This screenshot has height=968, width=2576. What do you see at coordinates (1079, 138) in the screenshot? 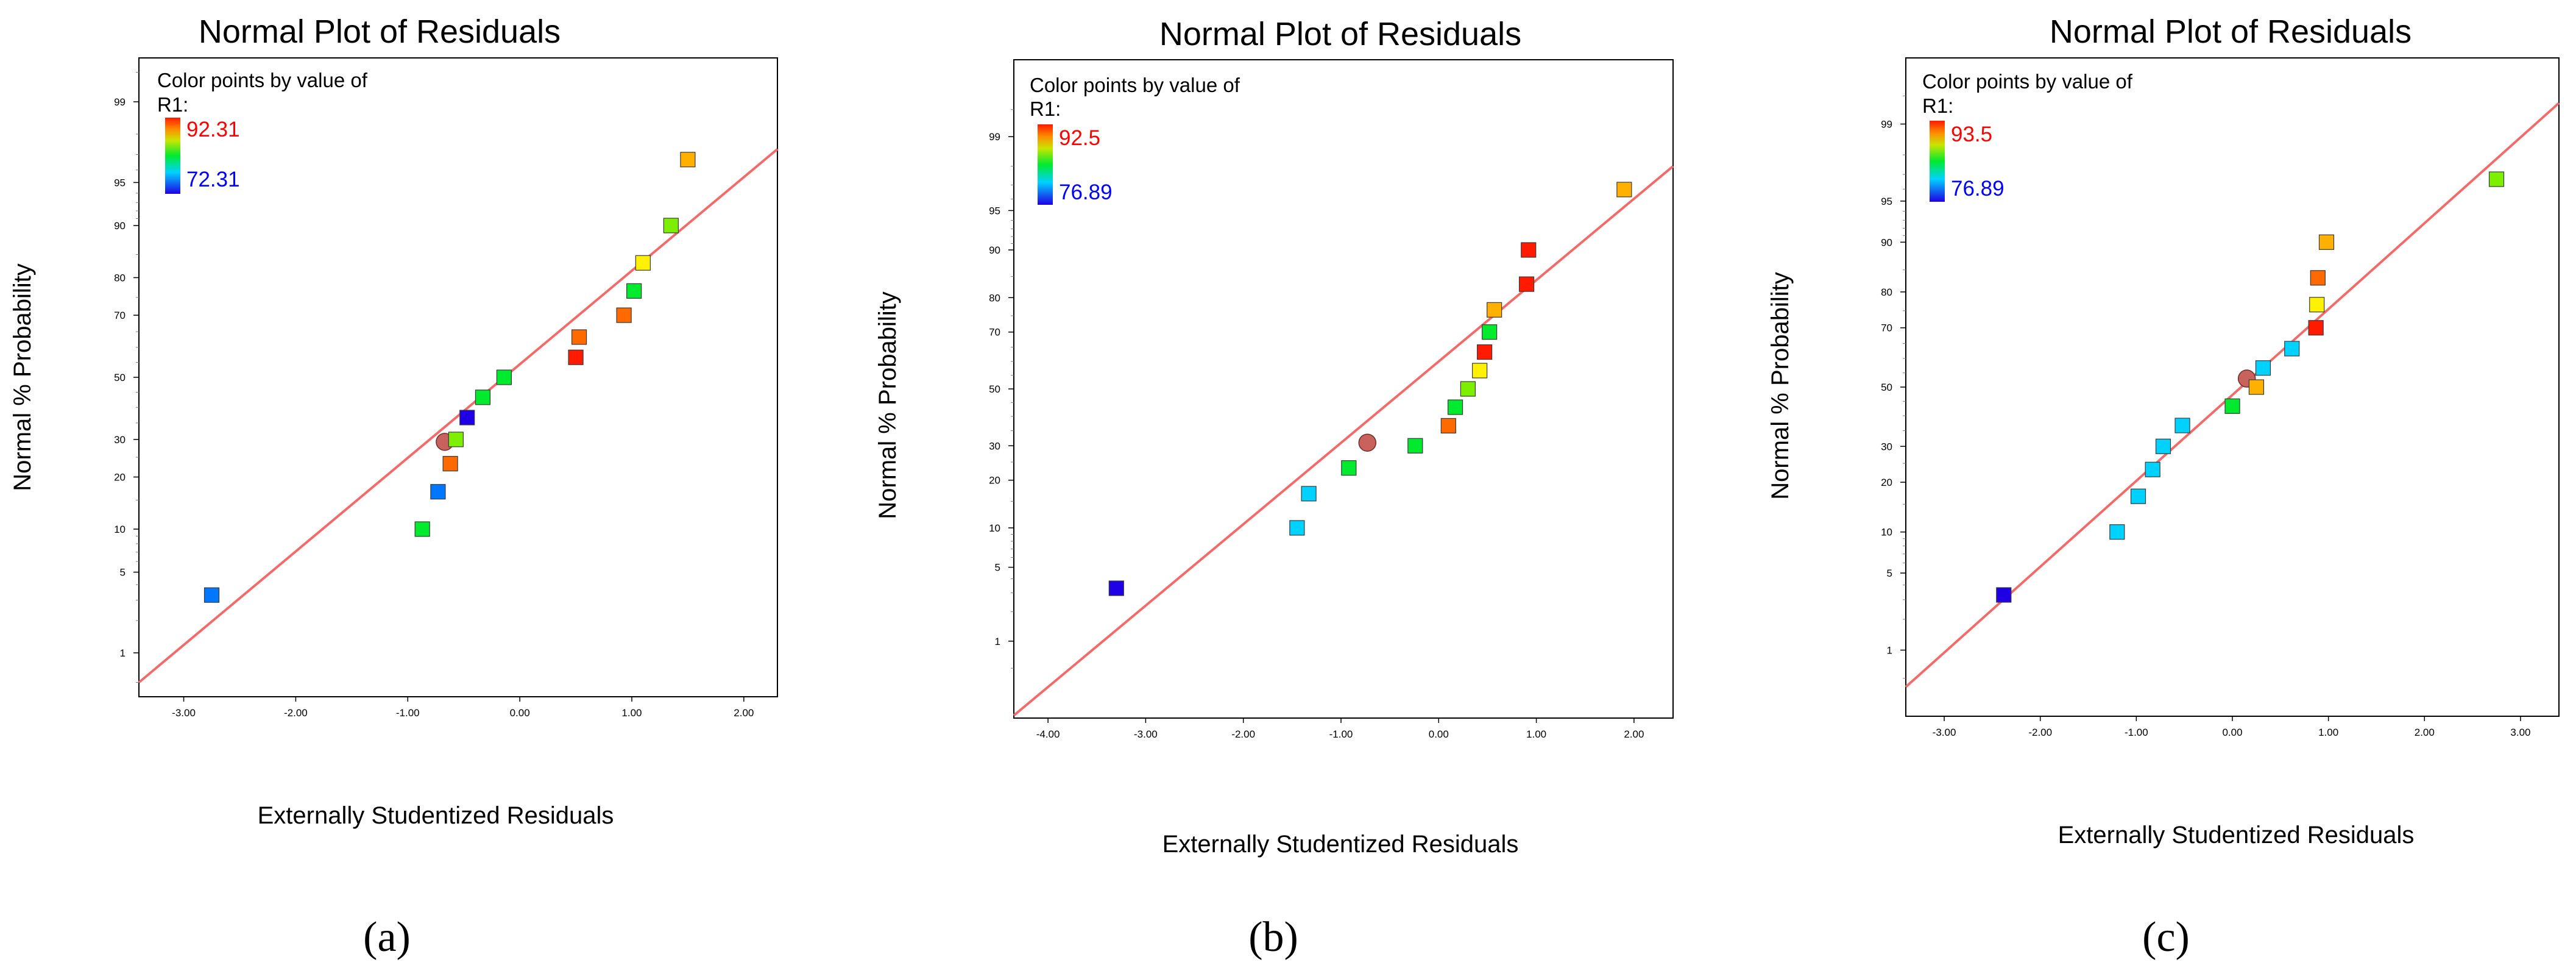
I see `legend-high-value: 92.5` at bounding box center [1079, 138].